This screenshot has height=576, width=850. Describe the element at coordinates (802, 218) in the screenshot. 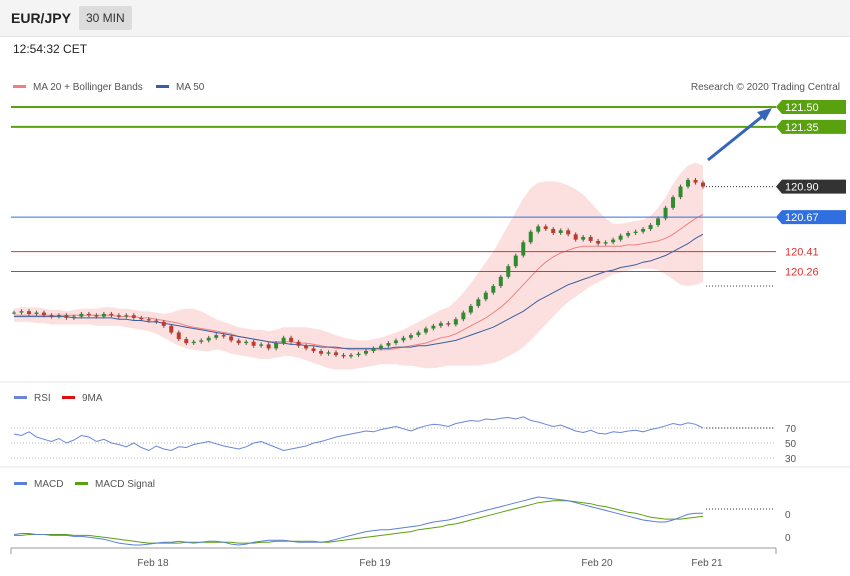

I see `level-label: 120.67` at that location.